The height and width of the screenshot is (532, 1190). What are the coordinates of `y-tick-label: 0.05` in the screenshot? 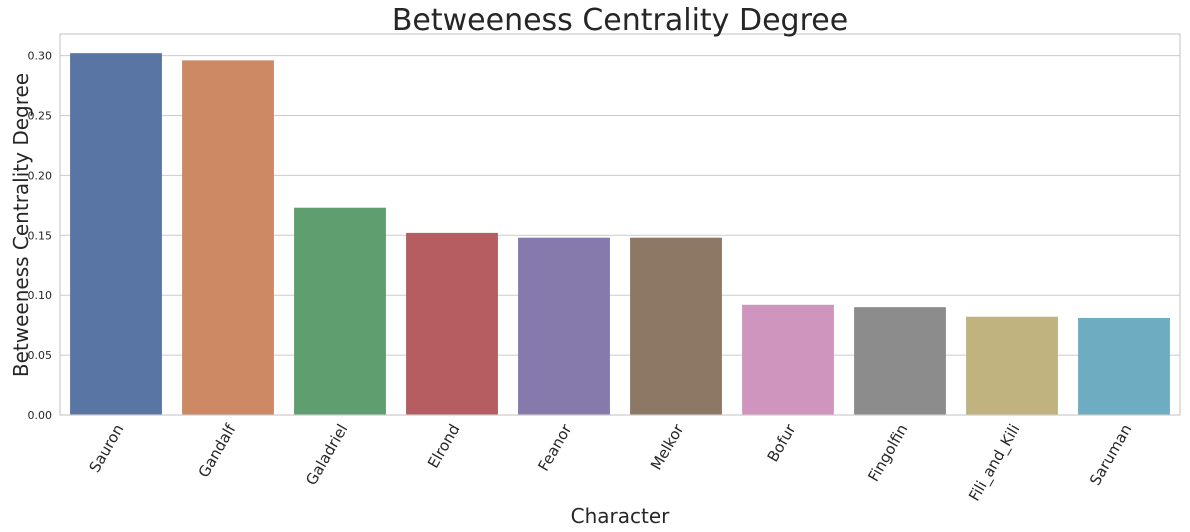 It's located at (40, 355).